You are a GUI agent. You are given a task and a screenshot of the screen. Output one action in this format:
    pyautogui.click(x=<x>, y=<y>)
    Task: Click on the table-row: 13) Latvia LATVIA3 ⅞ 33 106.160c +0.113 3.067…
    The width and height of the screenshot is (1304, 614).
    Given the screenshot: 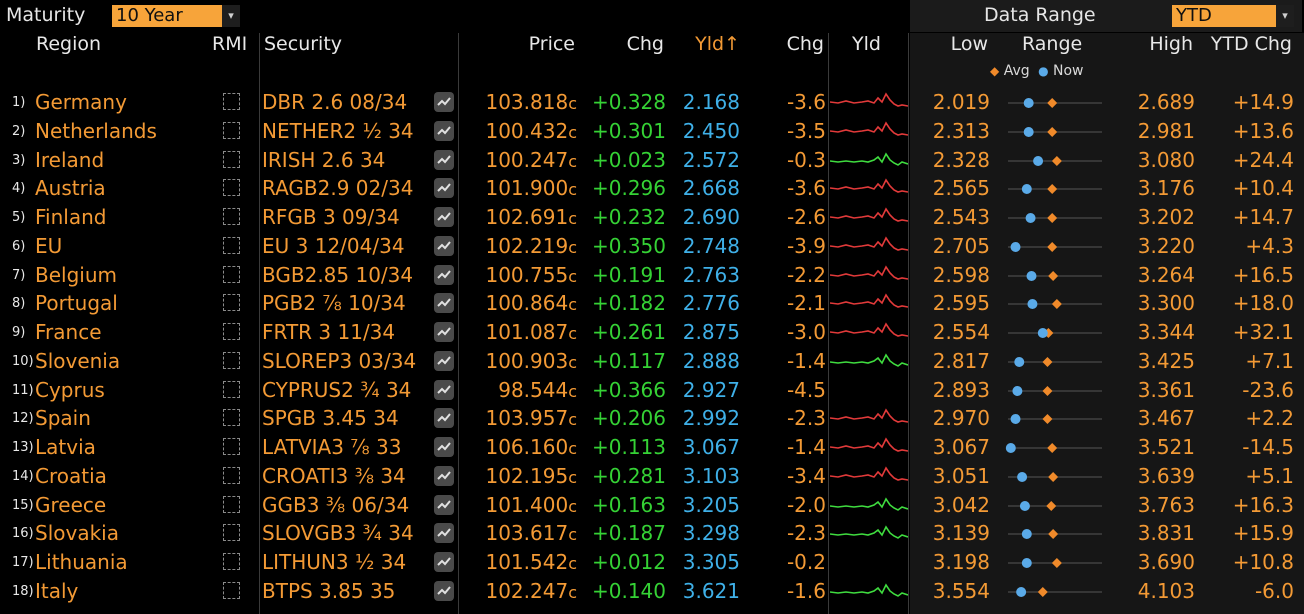 What is the action you would take?
    pyautogui.click(x=652, y=447)
    